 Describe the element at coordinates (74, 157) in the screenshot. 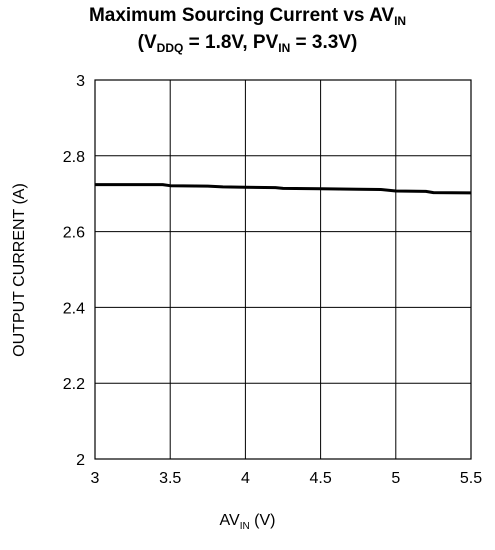

I see `y-tick-label: 2.8` at that location.